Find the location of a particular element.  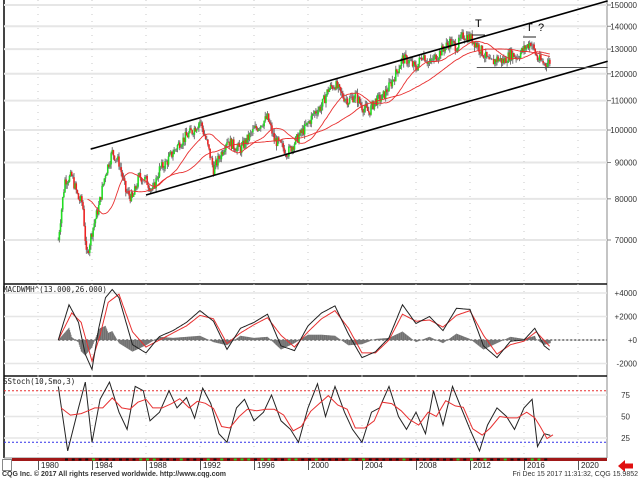

time-axis-label: 1996 is located at coordinates (264, 465).